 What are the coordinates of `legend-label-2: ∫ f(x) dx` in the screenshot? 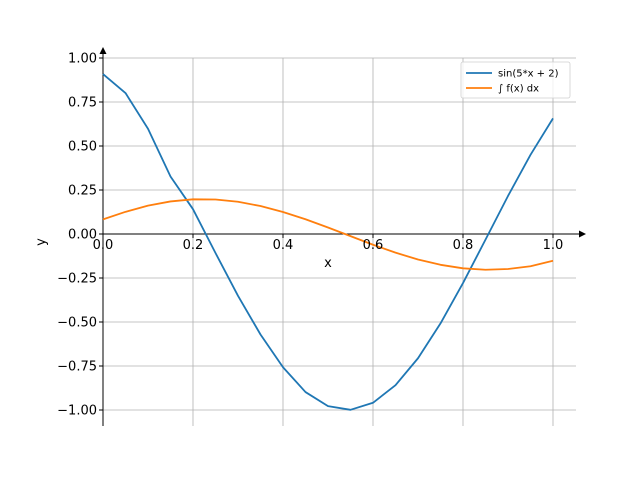 It's located at (518, 89).